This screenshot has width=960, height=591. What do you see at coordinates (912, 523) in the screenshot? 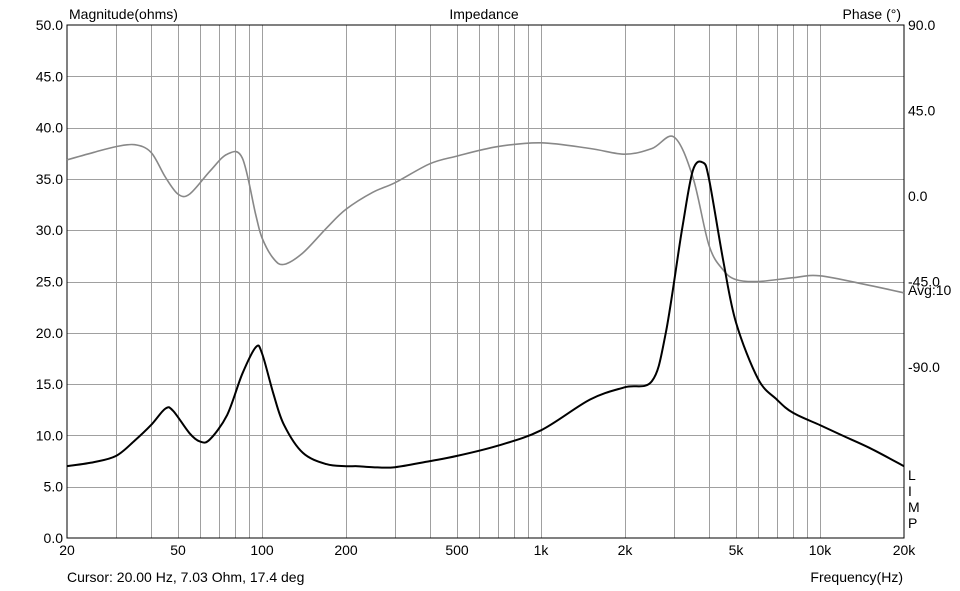
I see `side-letter-p: P` at bounding box center [912, 523].